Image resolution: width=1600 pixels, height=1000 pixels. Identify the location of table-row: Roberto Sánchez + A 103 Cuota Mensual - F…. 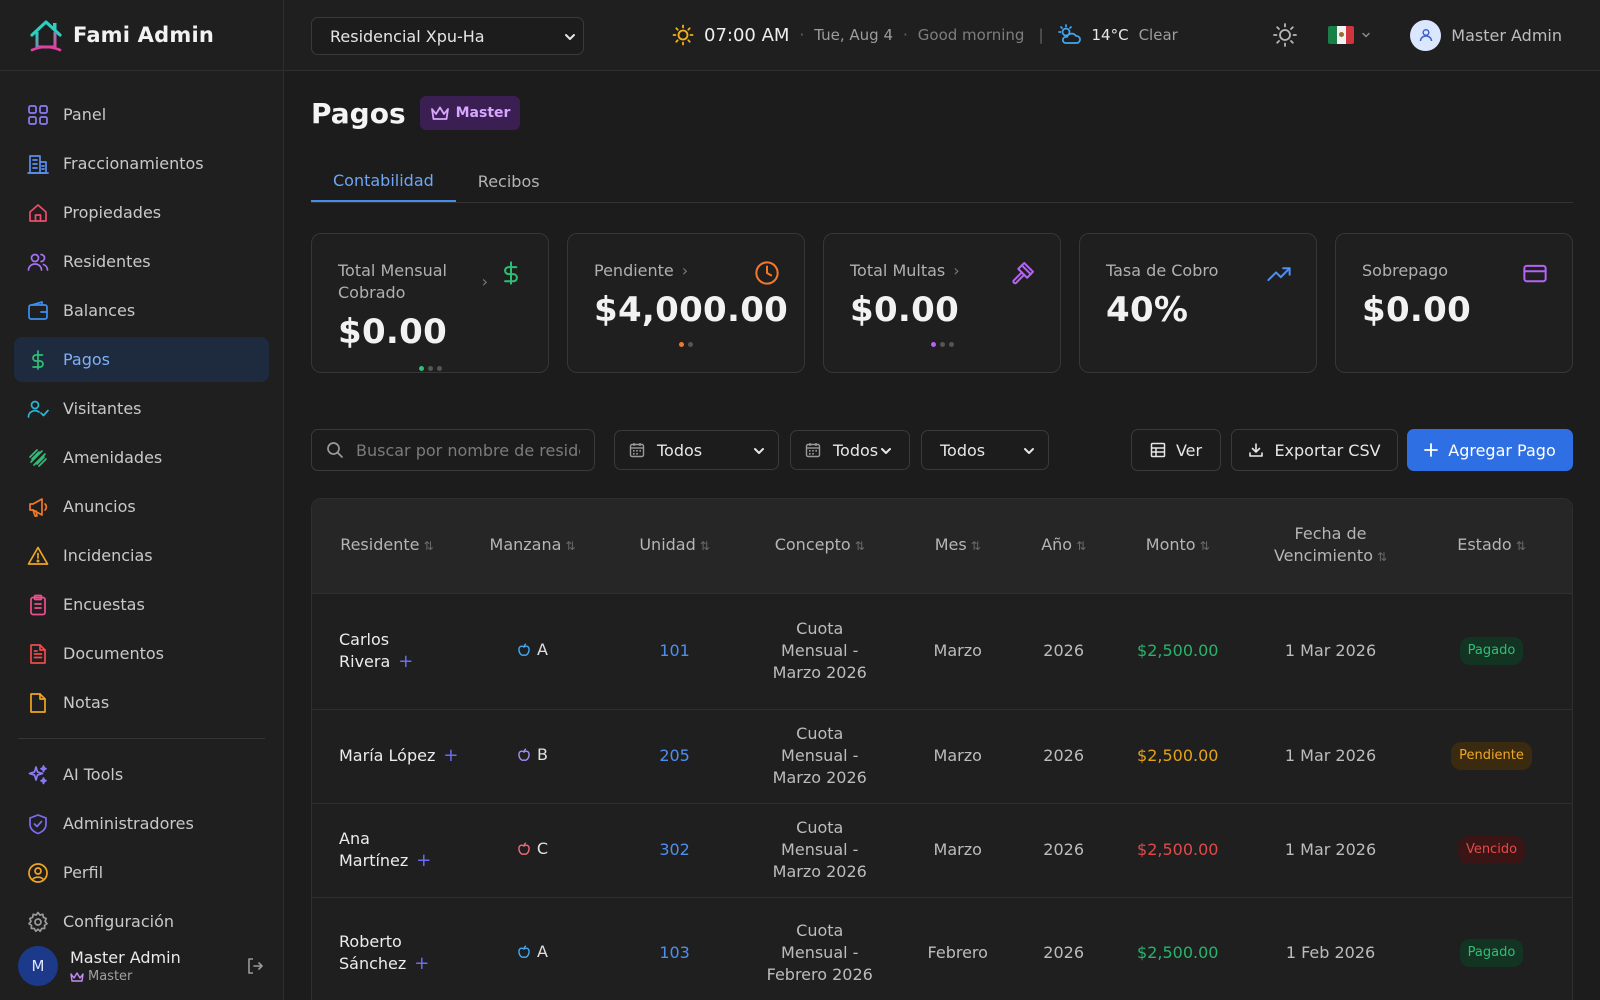
(942, 948).